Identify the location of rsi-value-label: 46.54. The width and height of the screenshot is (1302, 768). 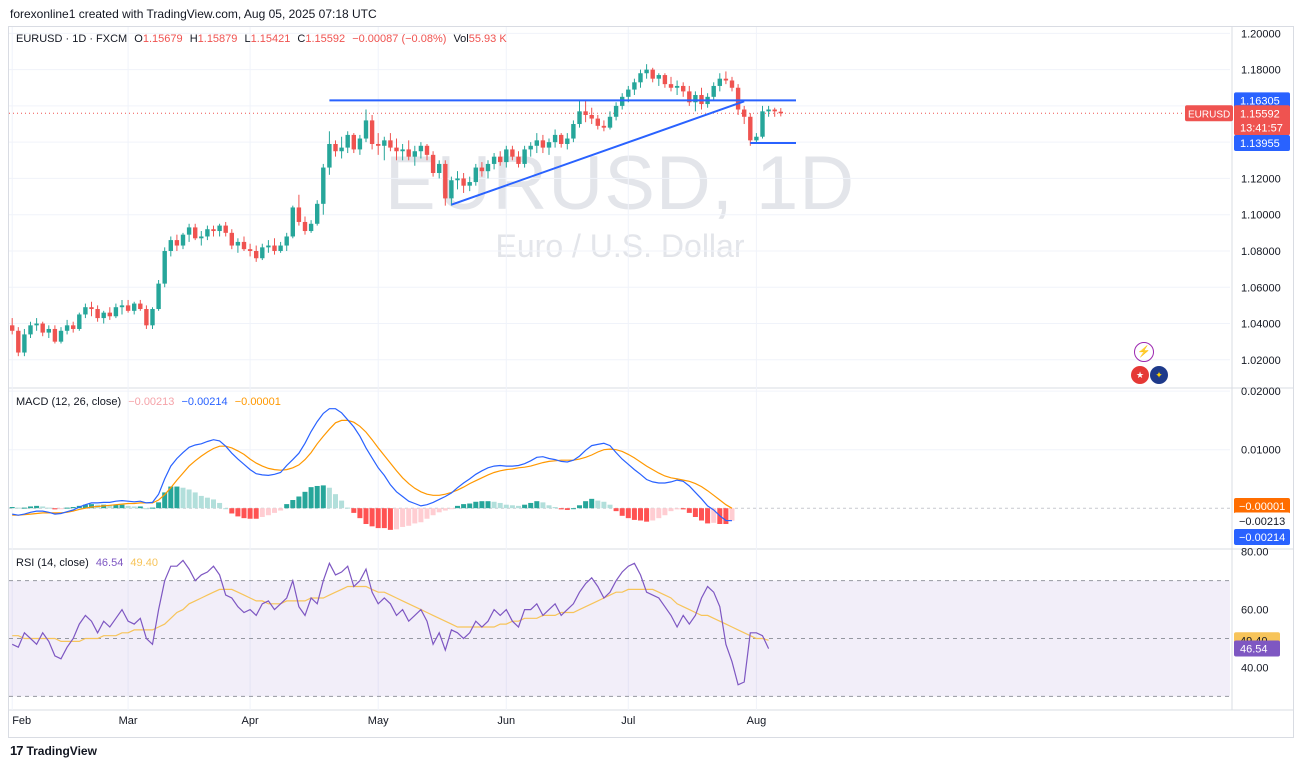
(1254, 650).